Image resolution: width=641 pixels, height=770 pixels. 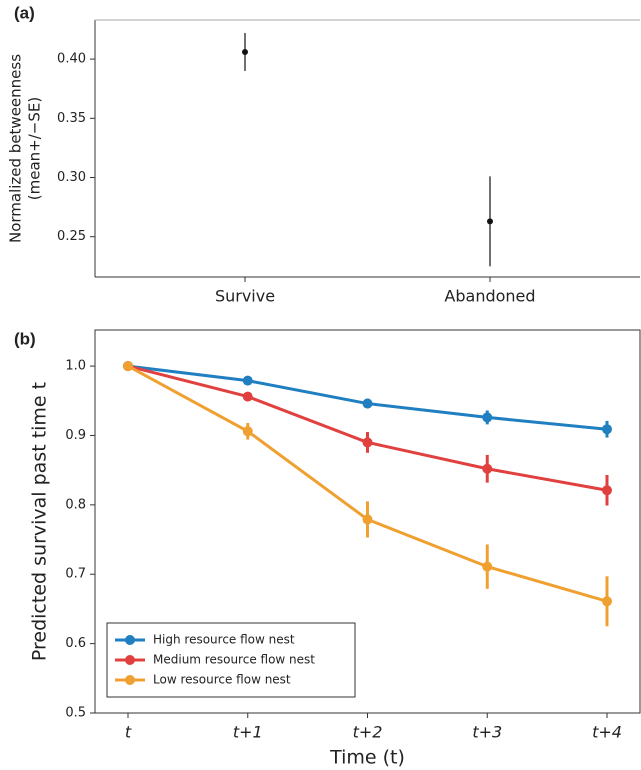 What do you see at coordinates (75, 713) in the screenshot?
I see `y-tick-label: 0.5` at bounding box center [75, 713].